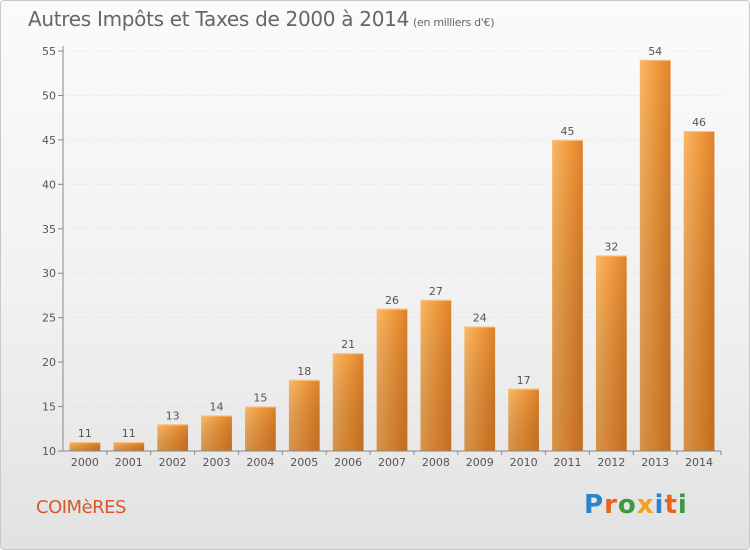 The width and height of the screenshot is (750, 550). Describe the element at coordinates (173, 462) in the screenshot. I see `x-tick-label: 2002` at that location.